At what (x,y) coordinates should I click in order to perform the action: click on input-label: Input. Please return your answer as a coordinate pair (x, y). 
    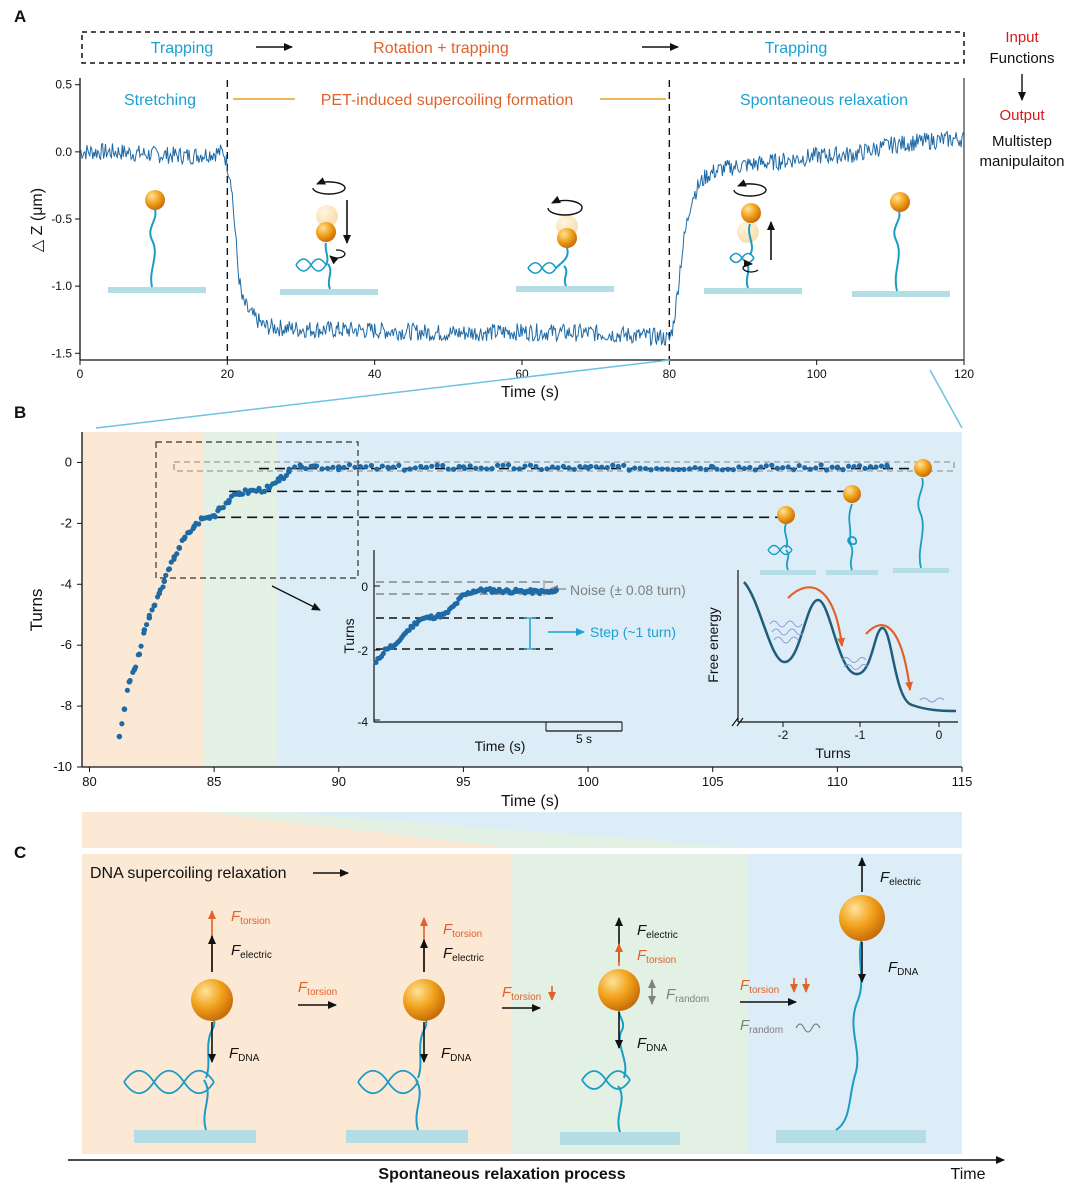
    Looking at the image, I should click on (1022, 37).